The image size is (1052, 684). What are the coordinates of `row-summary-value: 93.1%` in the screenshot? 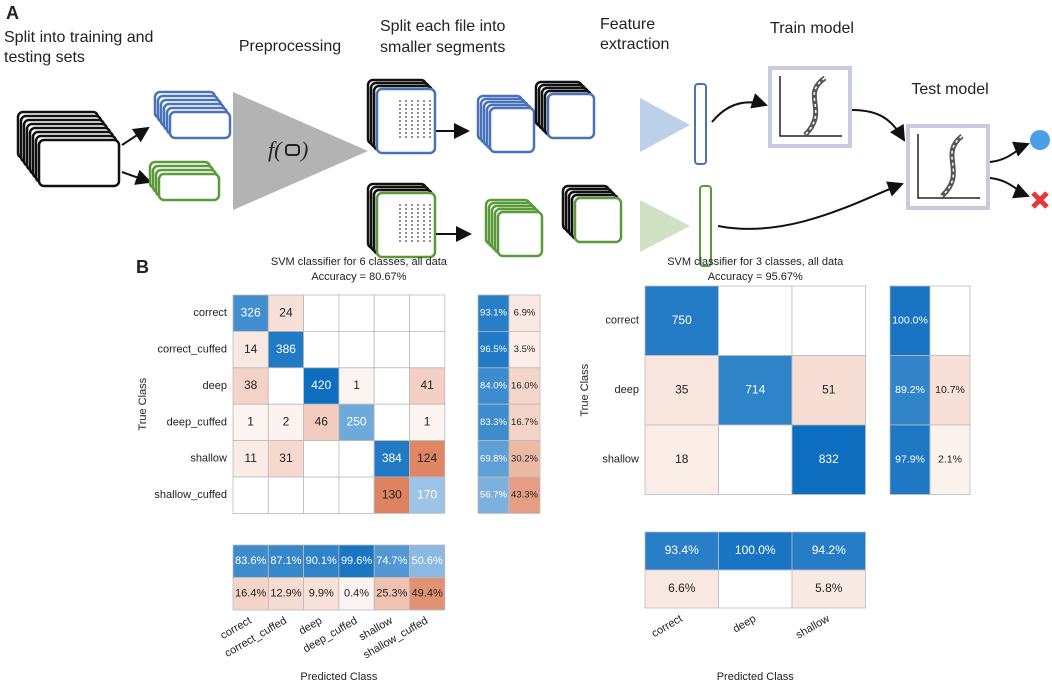 It's located at (493, 313).